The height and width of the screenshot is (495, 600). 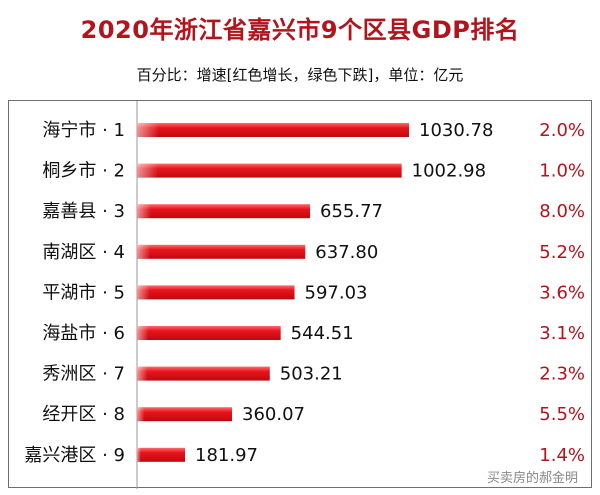 I want to click on value-label: 597.03, so click(x=336, y=292).